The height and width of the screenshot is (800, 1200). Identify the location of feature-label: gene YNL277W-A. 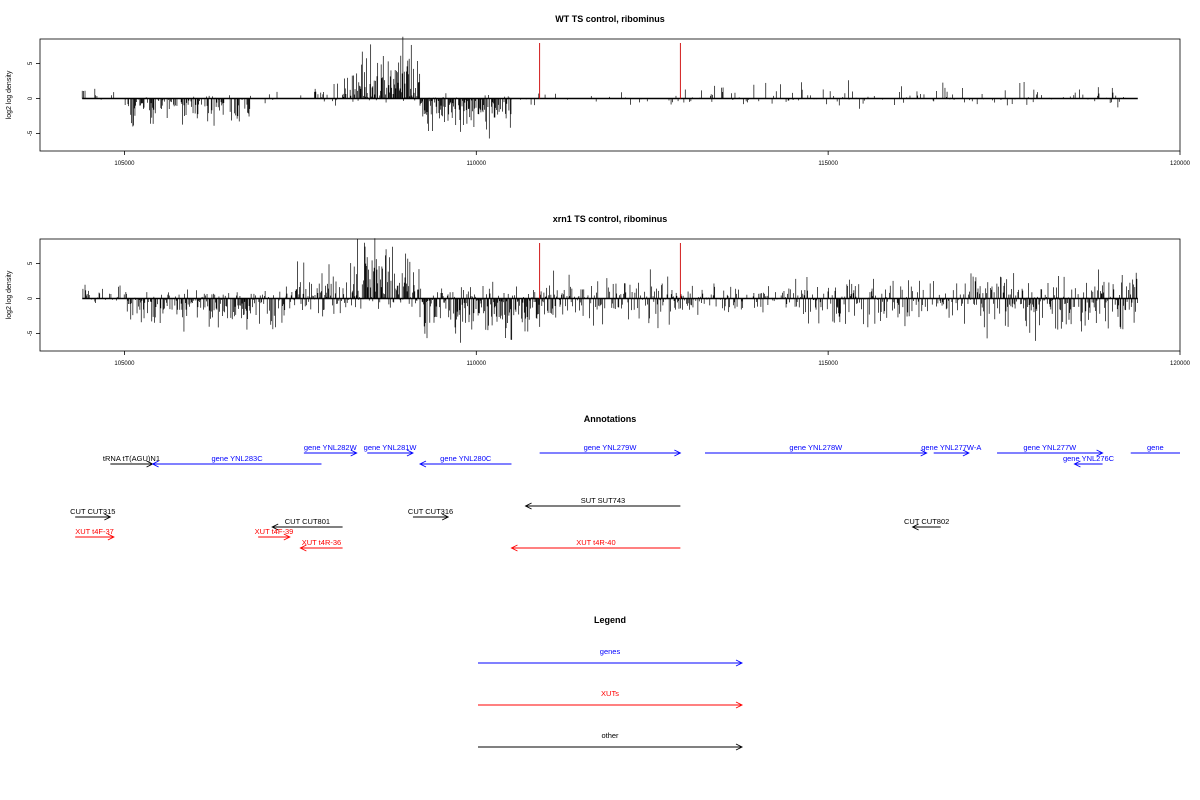
(951, 447).